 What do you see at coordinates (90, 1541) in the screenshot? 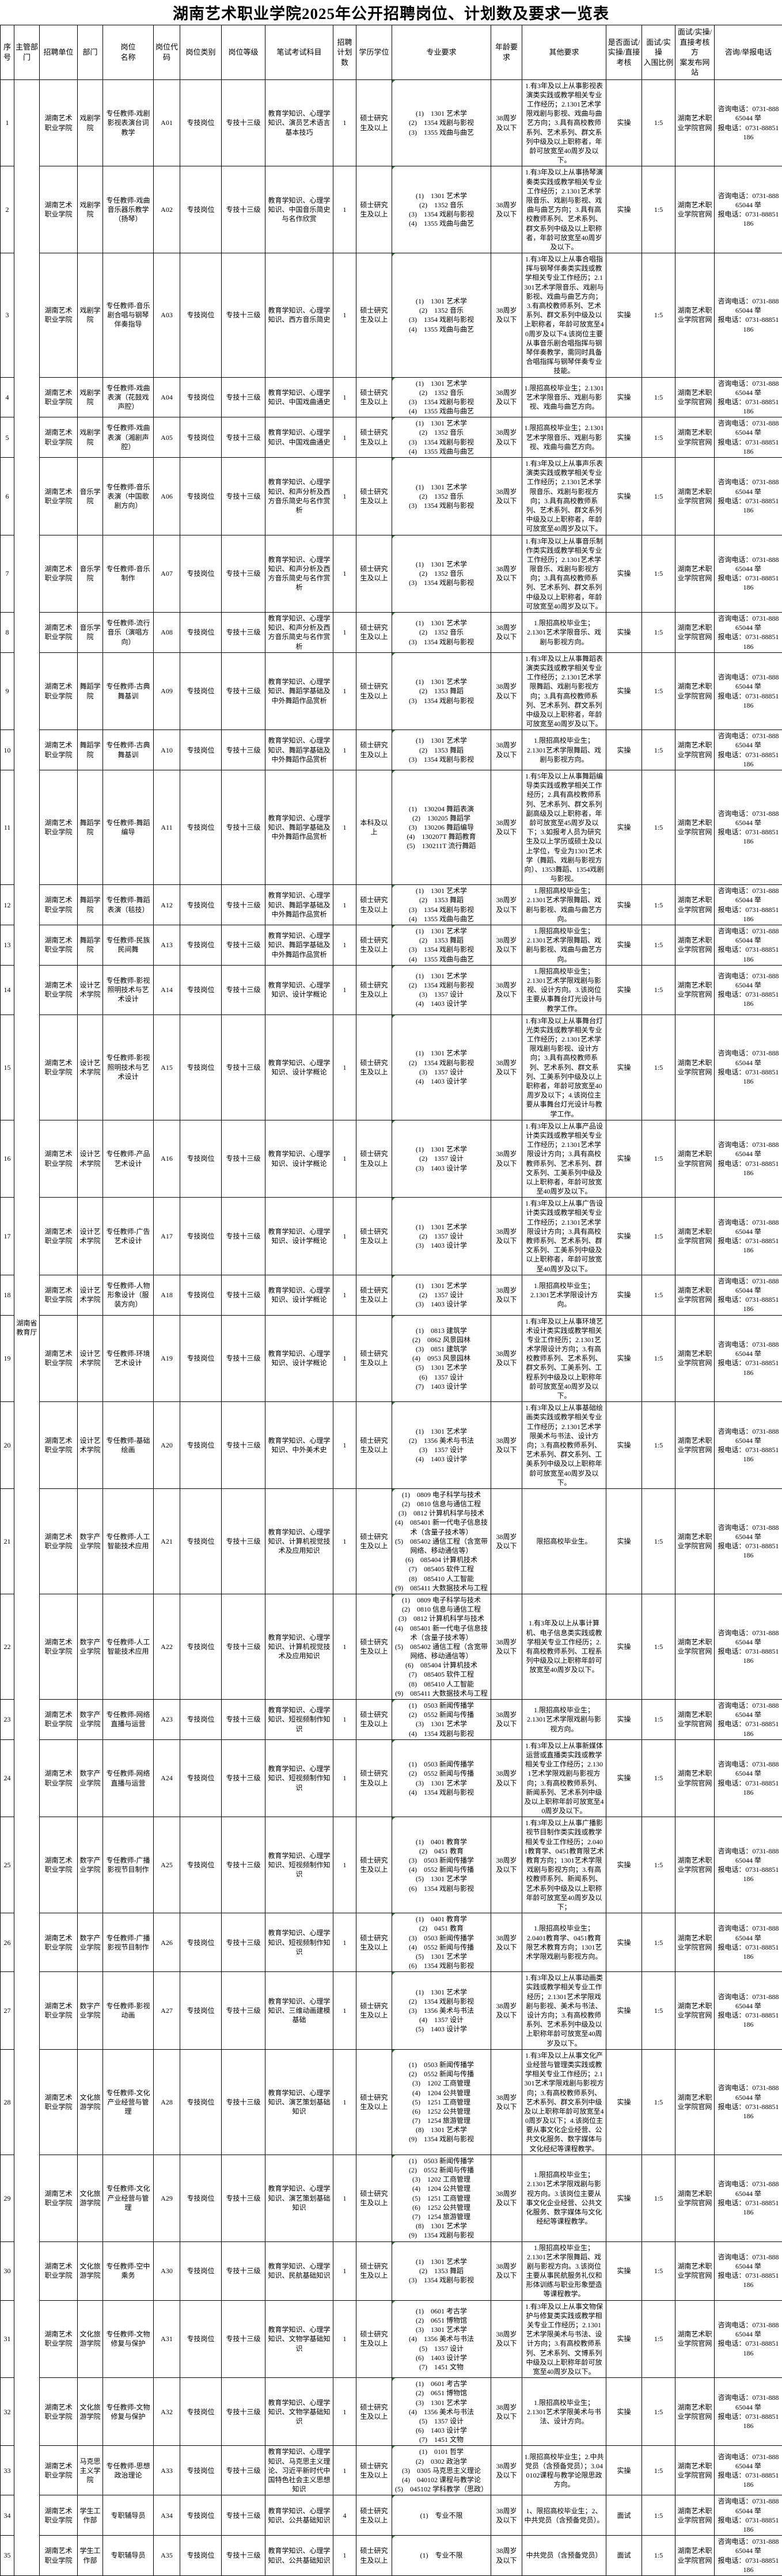
I see `cell-dept: 数字产业学院` at bounding box center [90, 1541].